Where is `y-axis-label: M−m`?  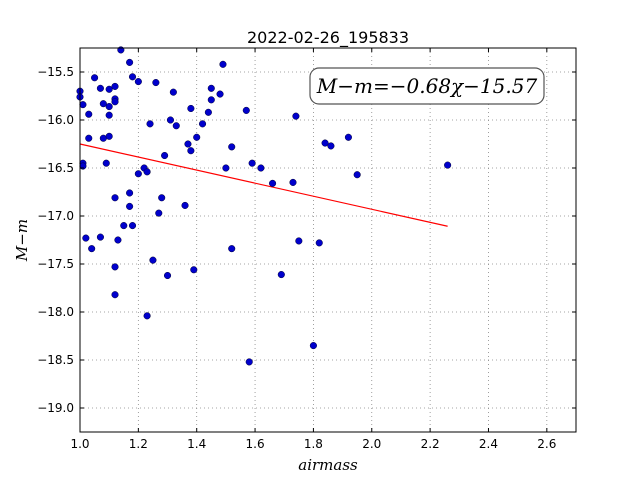 y-axis-label: M−m is located at coordinates (22, 240).